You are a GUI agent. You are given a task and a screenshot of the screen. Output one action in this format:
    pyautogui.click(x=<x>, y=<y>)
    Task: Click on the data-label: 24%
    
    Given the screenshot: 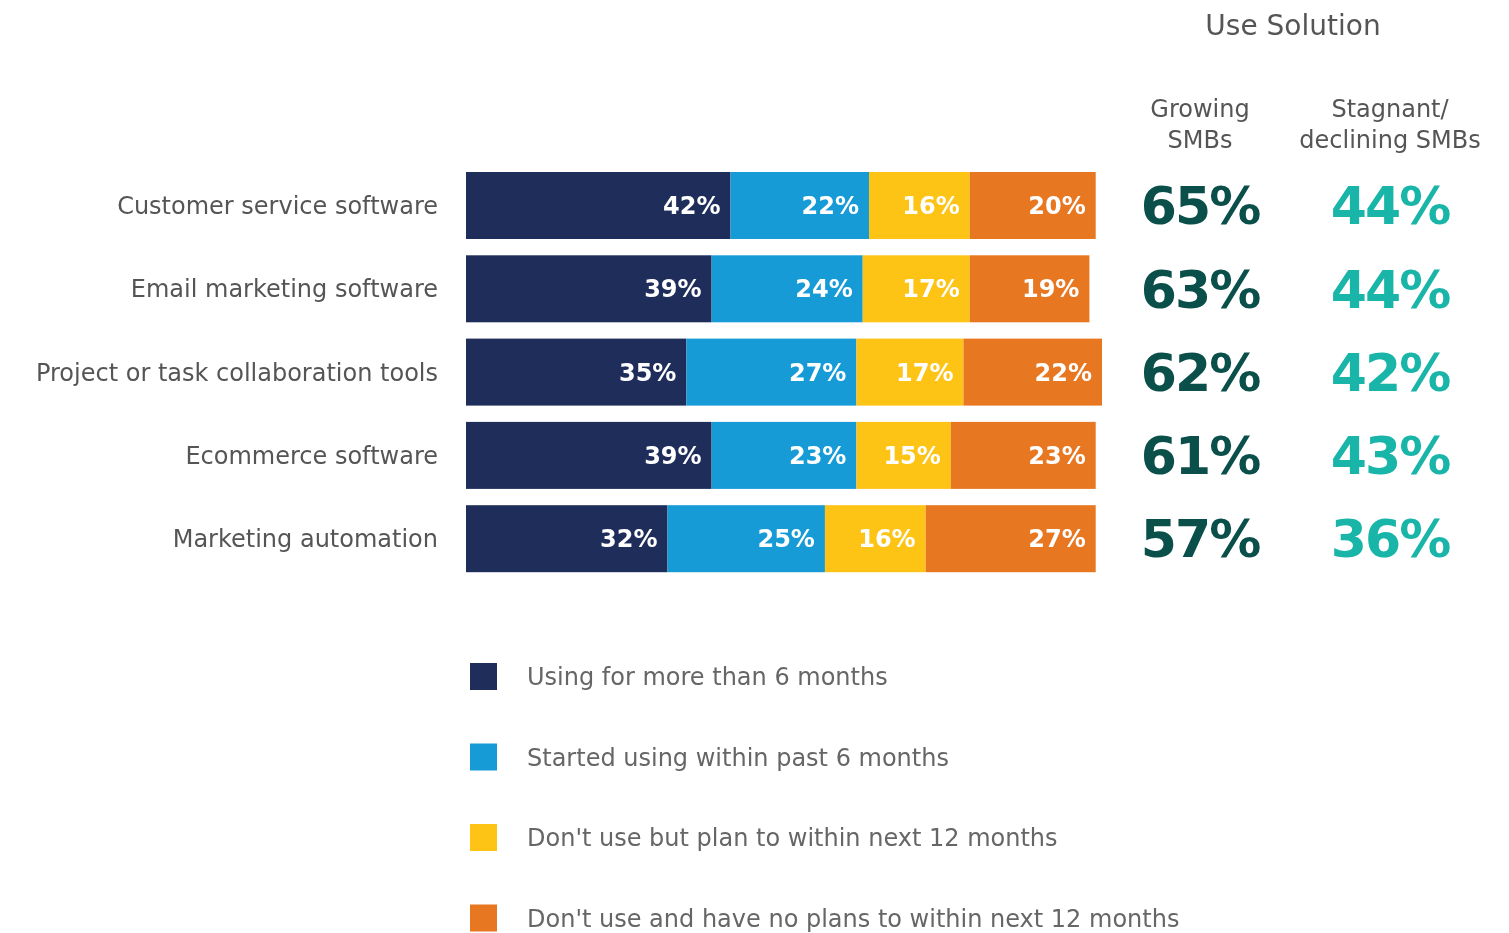 What is the action you would take?
    pyautogui.click(x=824, y=289)
    